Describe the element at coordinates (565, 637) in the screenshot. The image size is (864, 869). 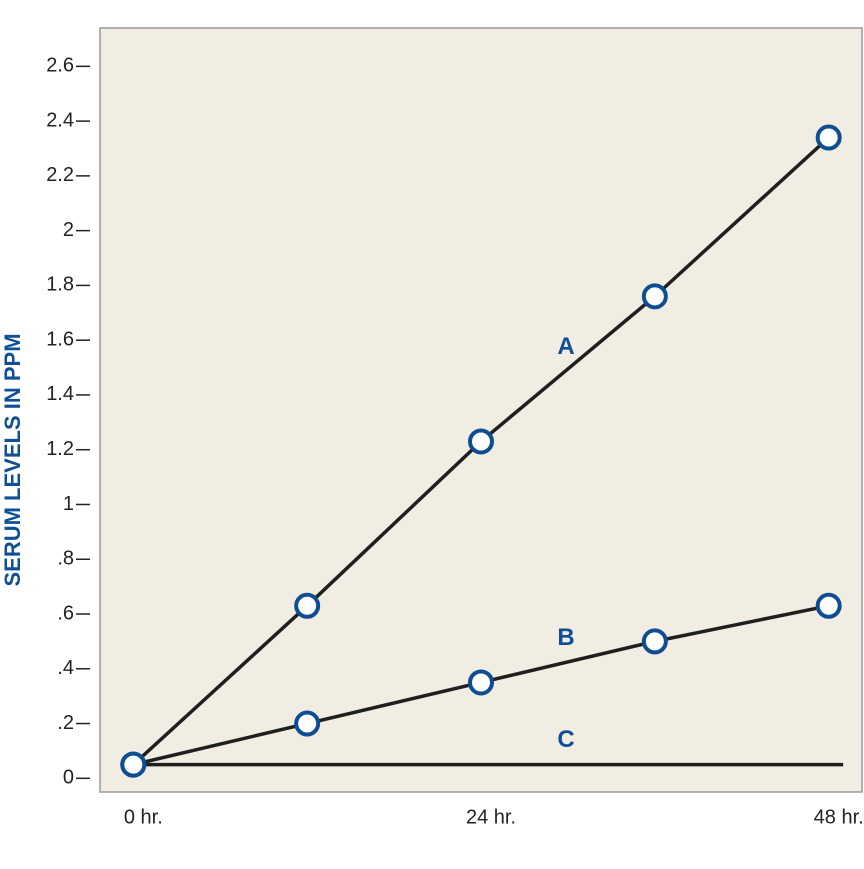
I see `series-label: B` at that location.